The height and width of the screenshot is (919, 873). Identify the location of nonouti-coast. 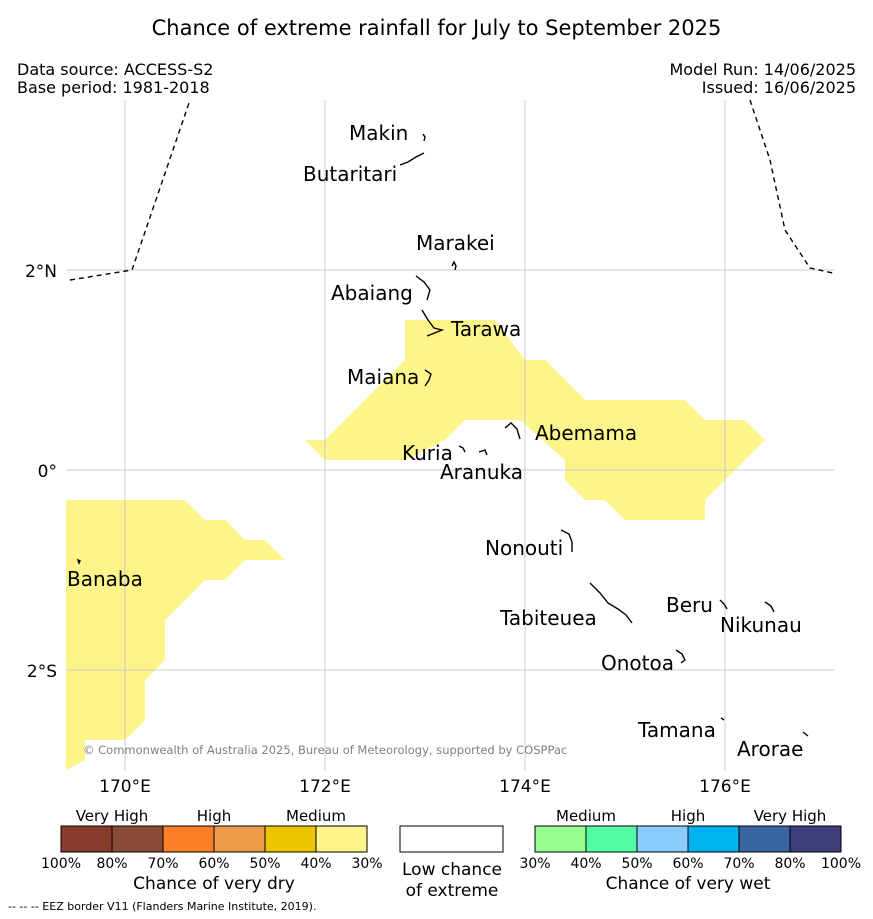
(566, 540).